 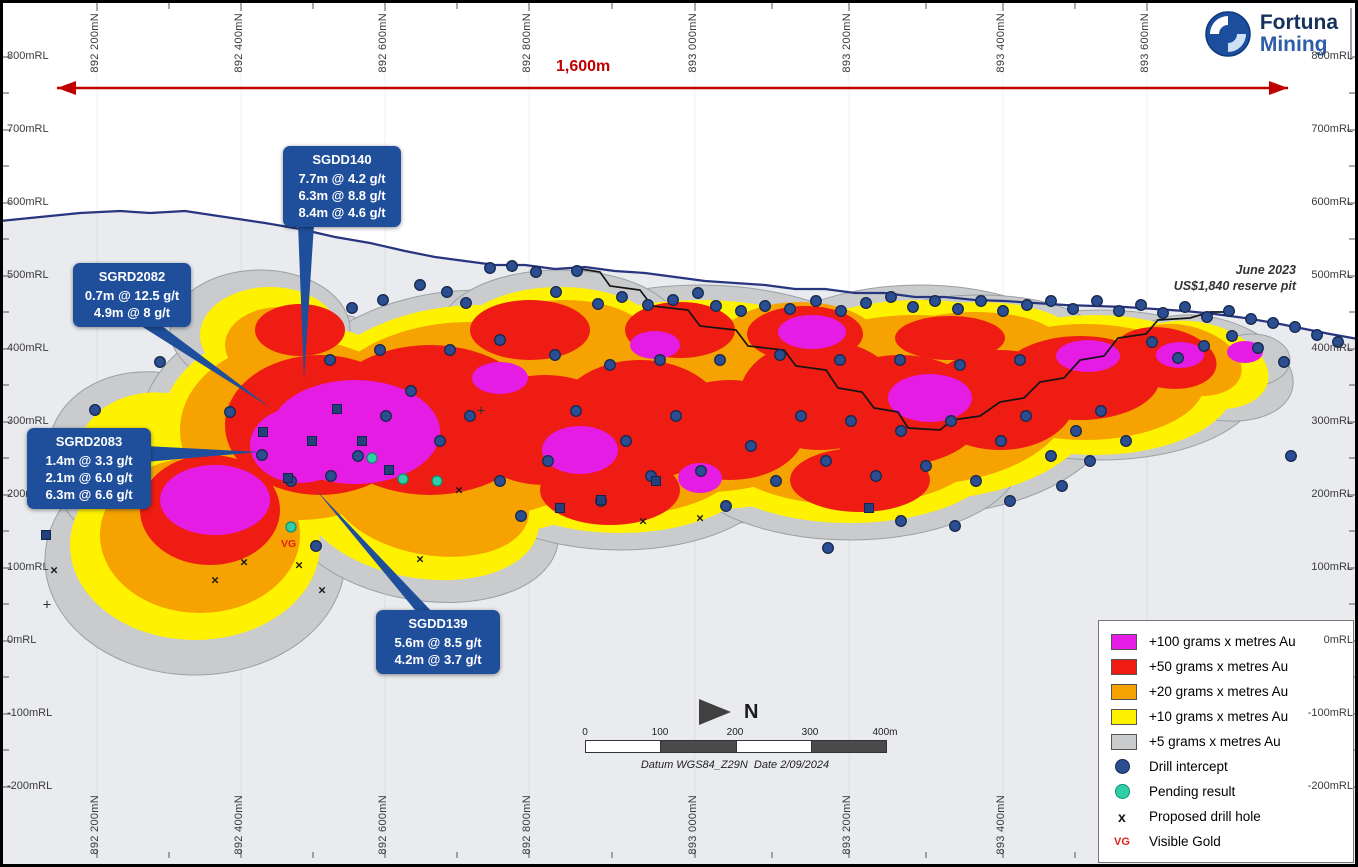 What do you see at coordinates (1128, 691) in the screenshot?
I see `legend-swatch-plus20` at bounding box center [1128, 691].